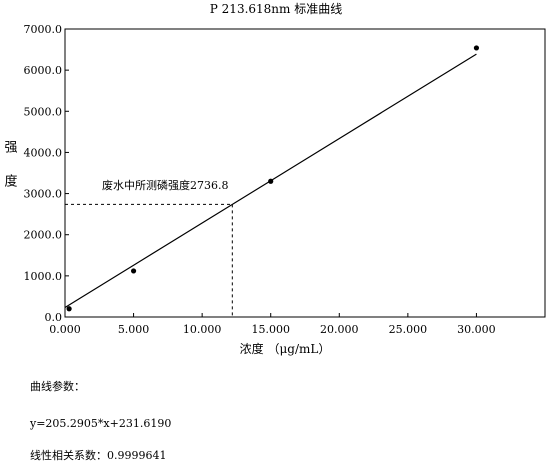 This screenshot has width=552, height=466. What do you see at coordinates (202, 329) in the screenshot?
I see `x-tick-label: 10.000` at bounding box center [202, 329].